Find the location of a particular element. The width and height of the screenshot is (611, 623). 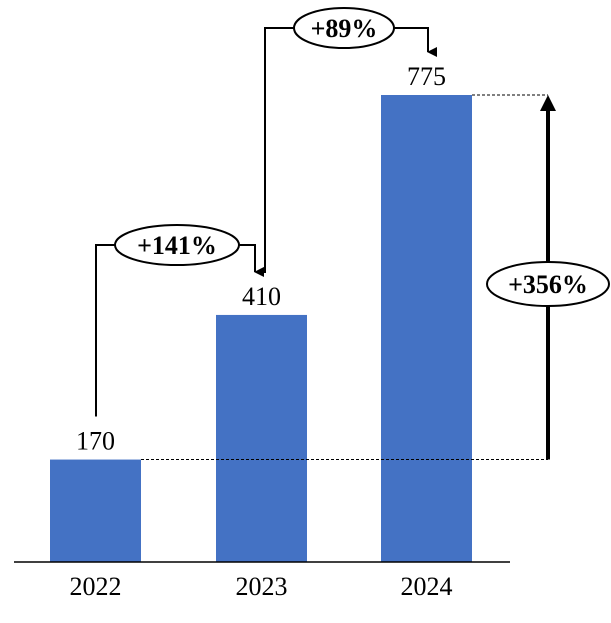

data-label: 775 is located at coordinates (426, 76).